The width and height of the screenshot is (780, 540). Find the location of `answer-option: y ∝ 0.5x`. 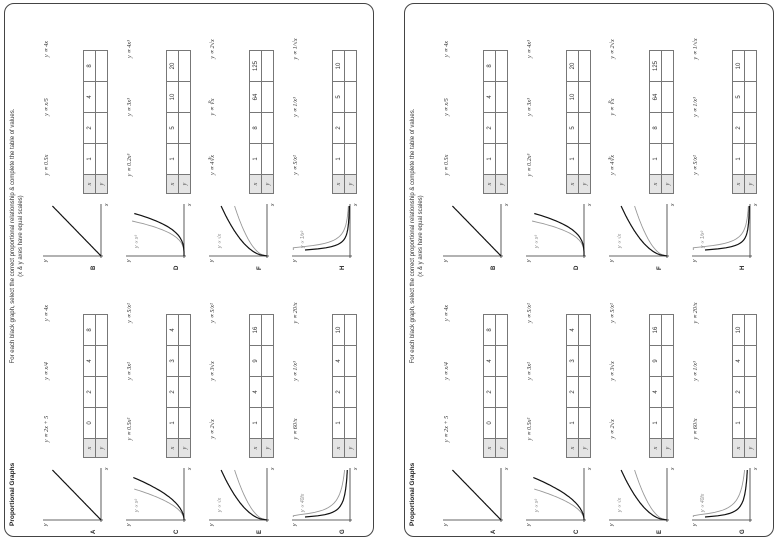

answer-option: y ∝ 0.5x is located at coordinates (46, 165).